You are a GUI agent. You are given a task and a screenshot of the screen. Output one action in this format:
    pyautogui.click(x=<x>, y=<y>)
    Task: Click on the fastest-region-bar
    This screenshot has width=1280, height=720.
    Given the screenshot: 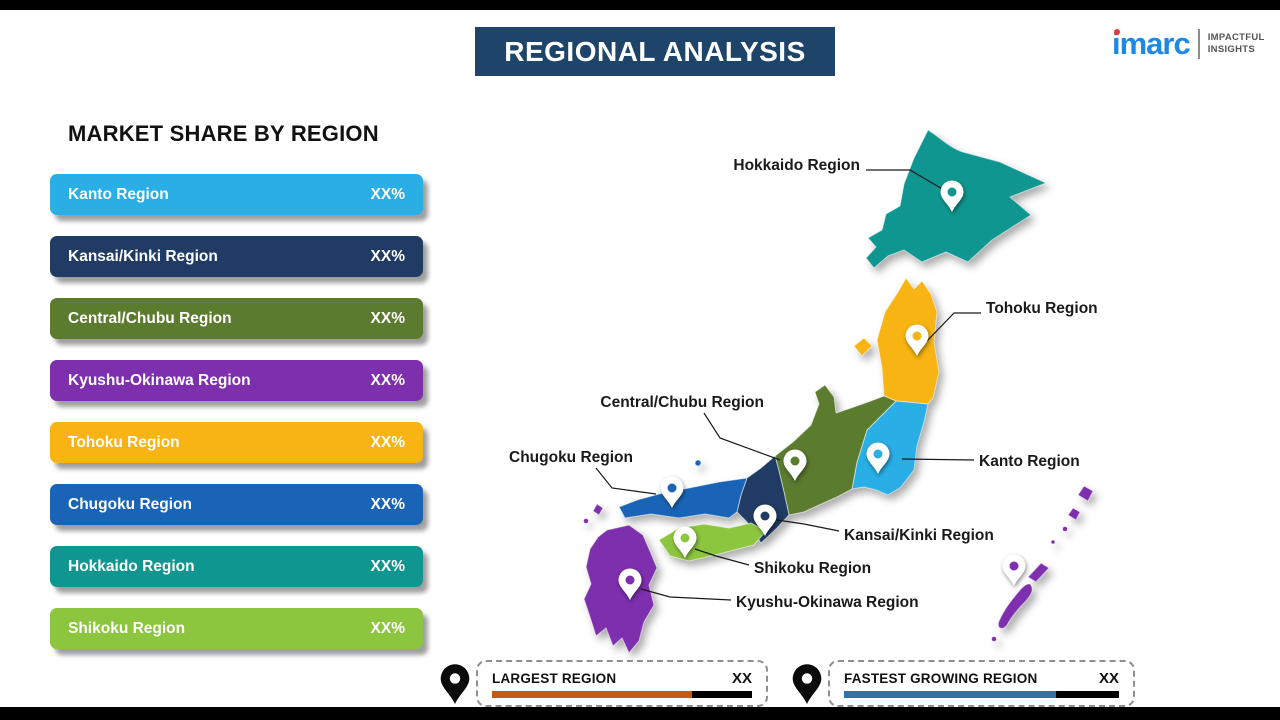 What is the action you would take?
    pyautogui.click(x=981, y=694)
    